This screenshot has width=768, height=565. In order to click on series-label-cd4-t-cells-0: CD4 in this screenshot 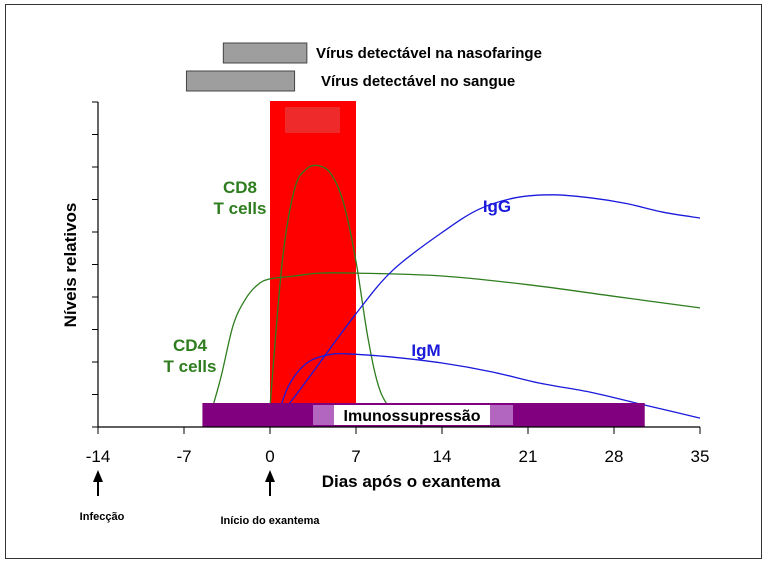, I will do `click(190, 345)`.